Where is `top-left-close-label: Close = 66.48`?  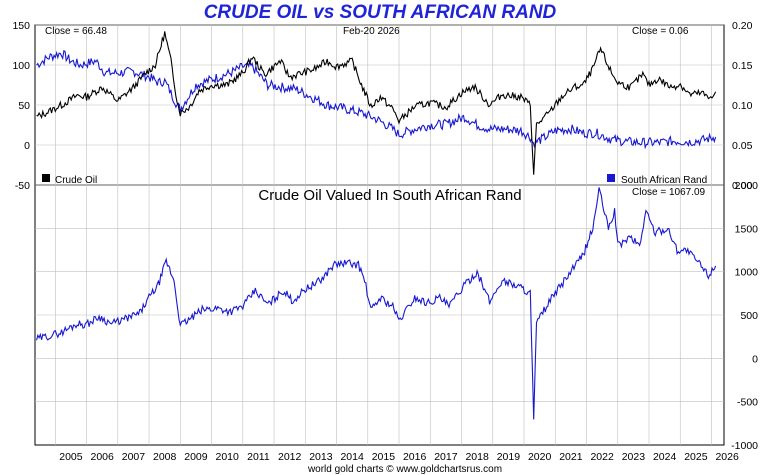
top-left-close-label: Close = 66.48 is located at coordinates (76, 31).